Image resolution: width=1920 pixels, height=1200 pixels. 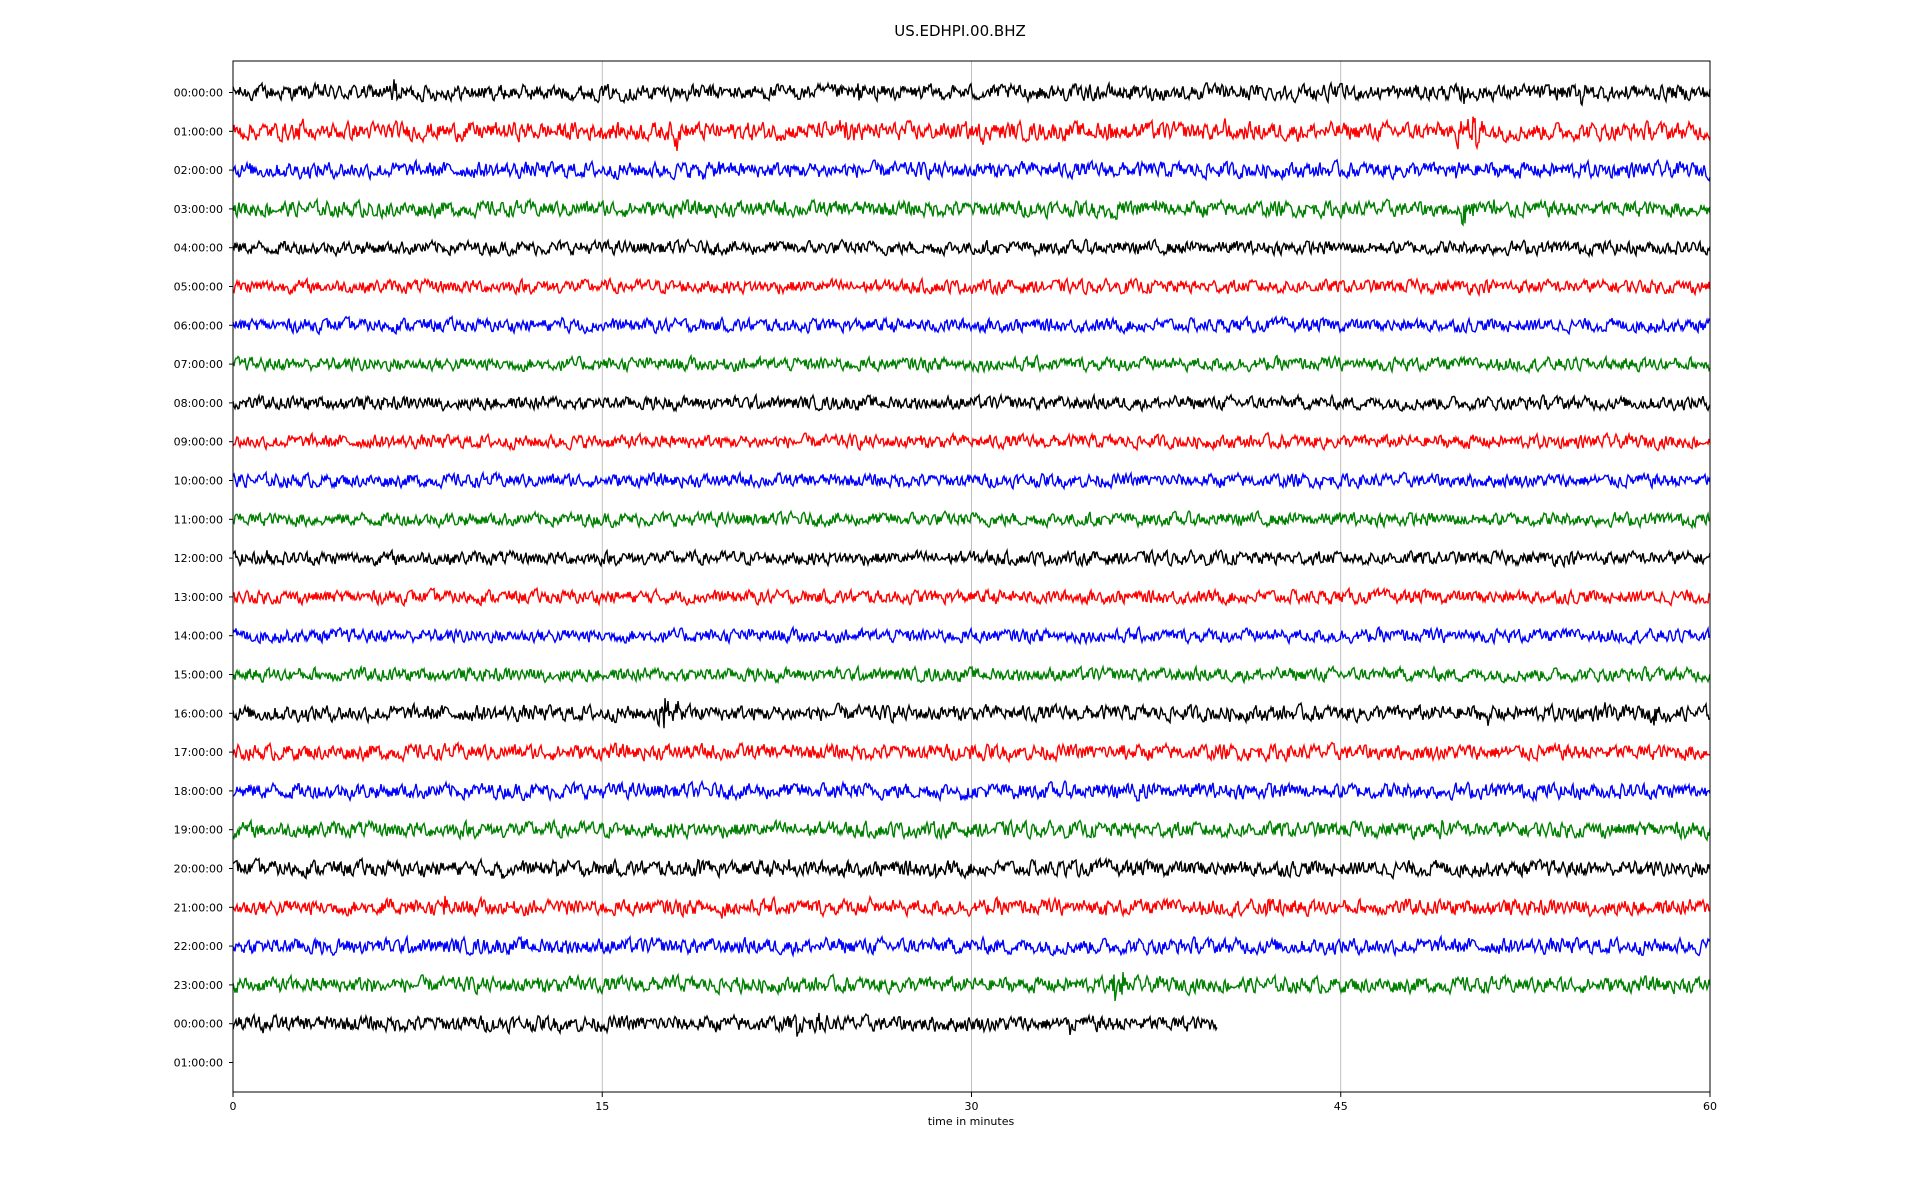 I want to click on x-tick-label: 15, so click(x=602, y=1106).